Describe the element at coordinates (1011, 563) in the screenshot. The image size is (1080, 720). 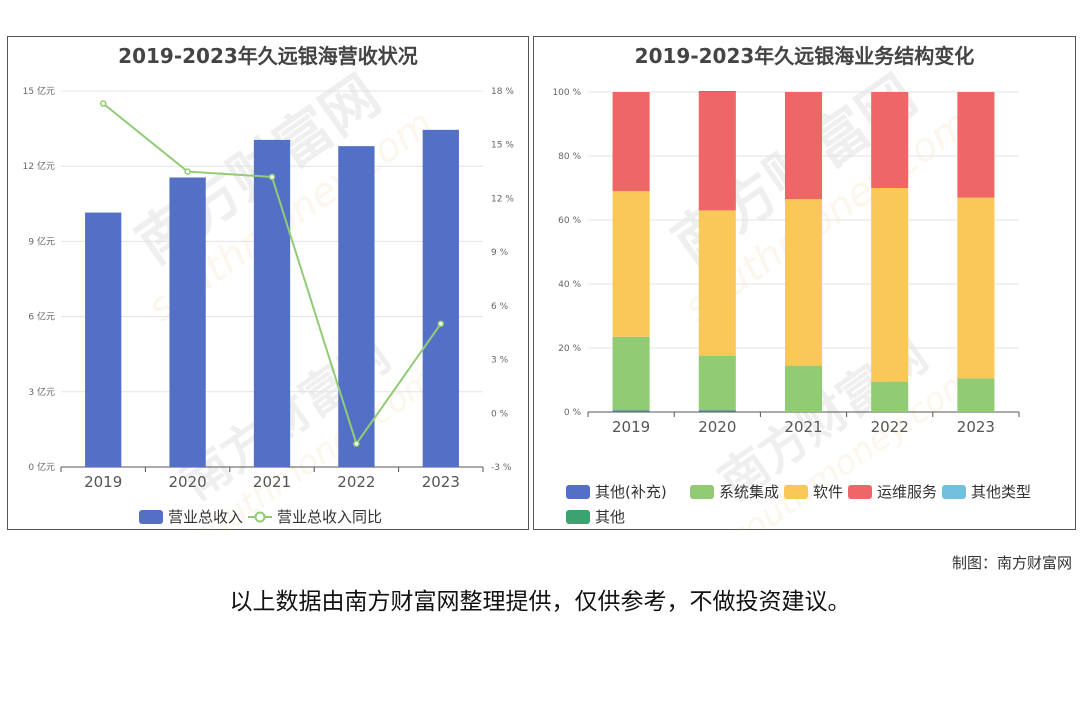
I see `chart-credit: 制图：南方财富网` at that location.